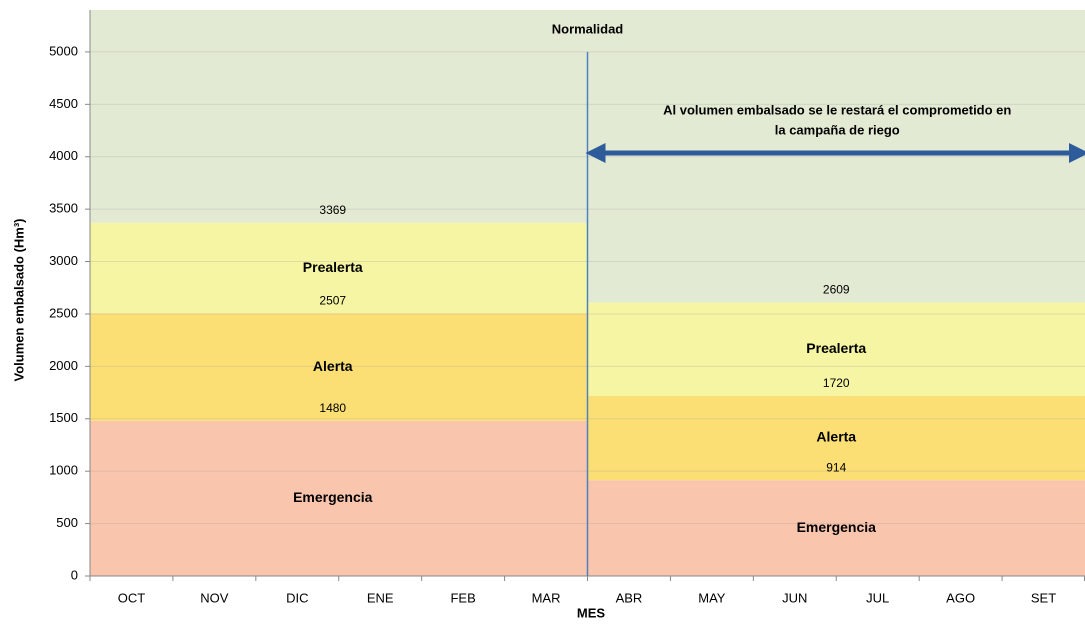 Image resolution: width=1085 pixels, height=626 pixels. What do you see at coordinates (63, 312) in the screenshot?
I see `y-tick-label: 2500` at bounding box center [63, 312].